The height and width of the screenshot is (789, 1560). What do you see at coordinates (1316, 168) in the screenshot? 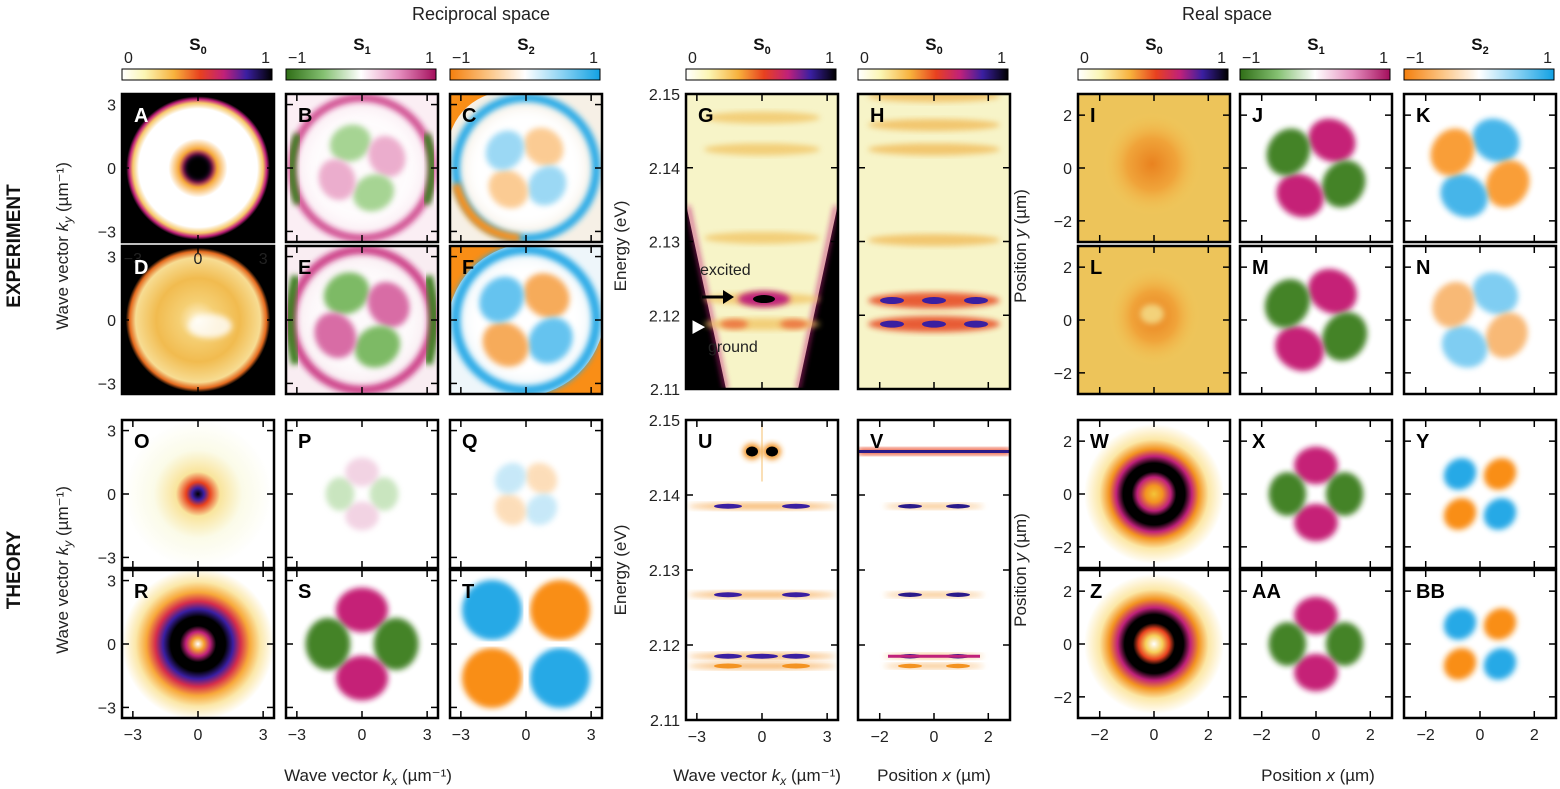
I see `panel-j` at bounding box center [1316, 168].